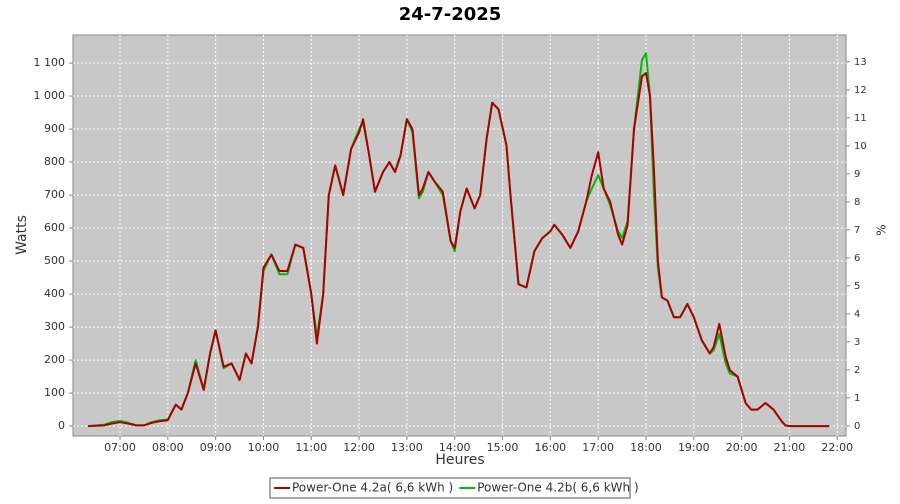 The width and height of the screenshot is (900, 504). What do you see at coordinates (857, 286) in the screenshot?
I see `y2-tick-label: 5` at bounding box center [857, 286].